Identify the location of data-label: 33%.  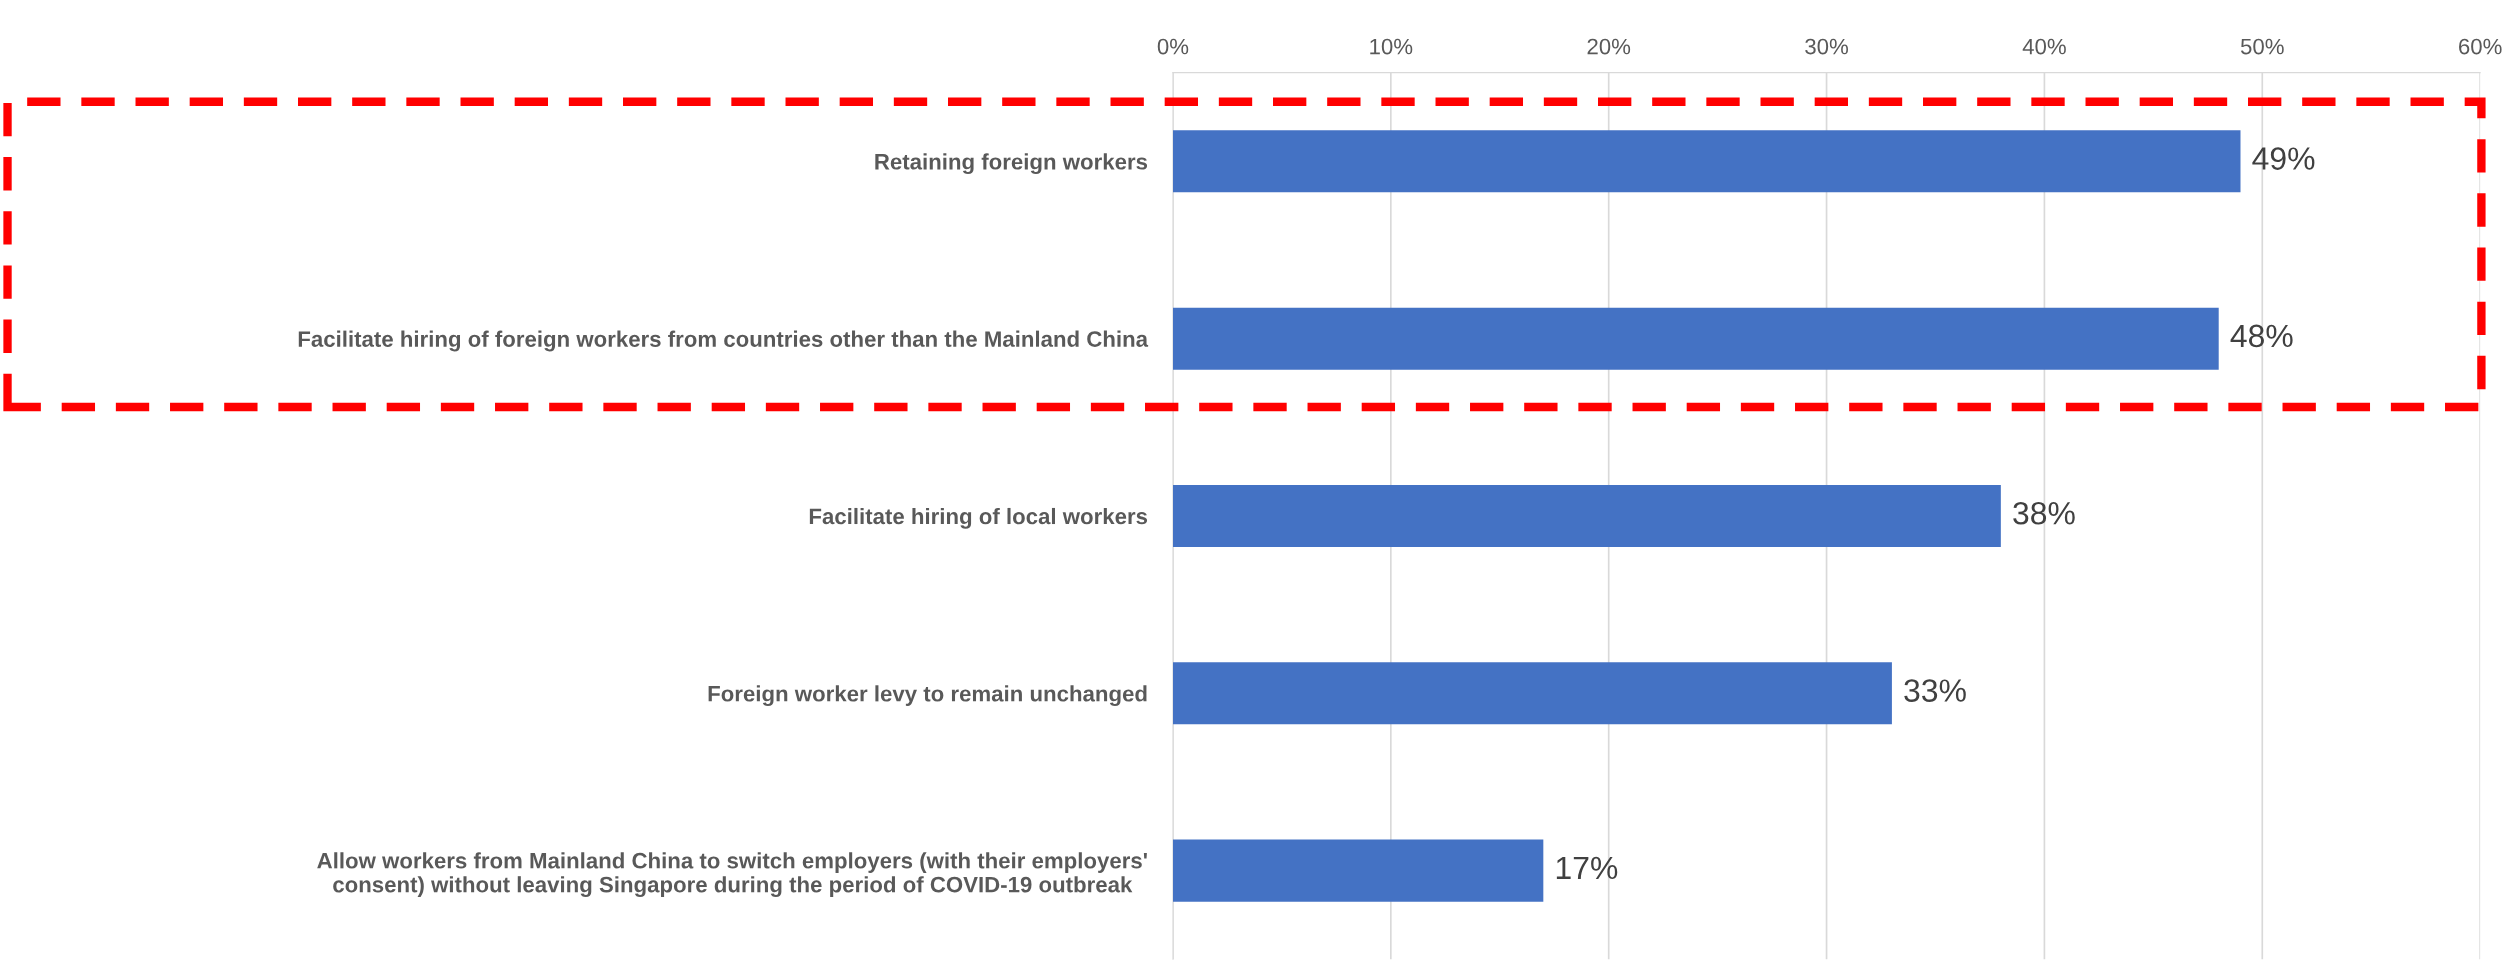
(1935, 690).